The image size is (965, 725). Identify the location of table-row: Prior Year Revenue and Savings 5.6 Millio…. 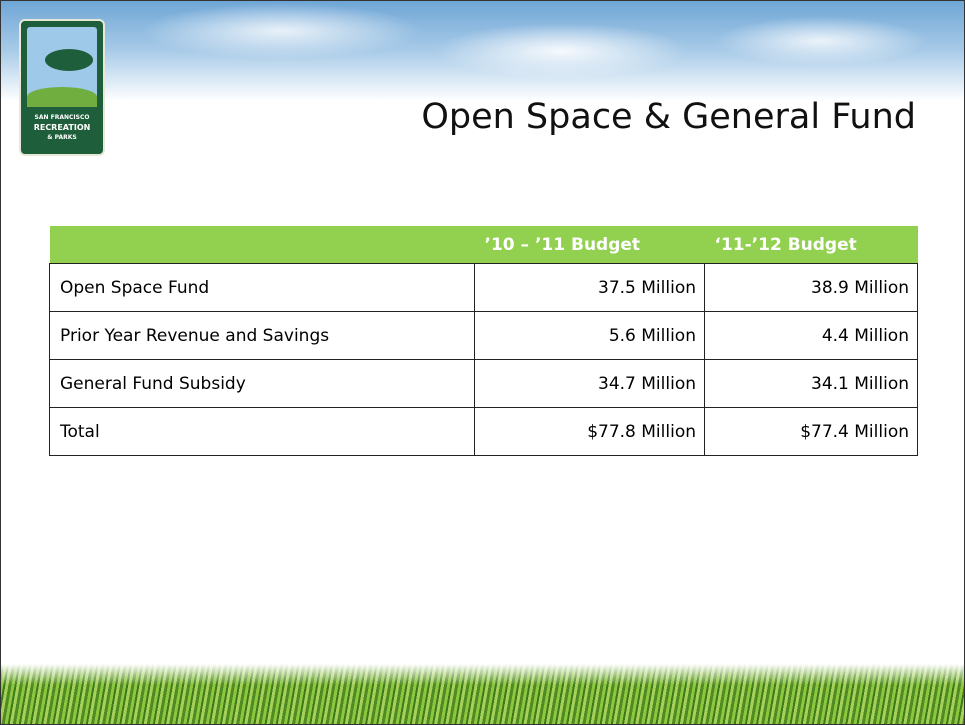
(483, 335).